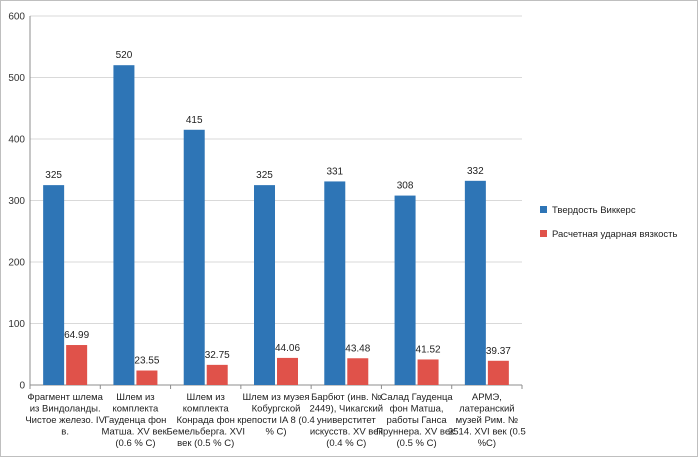 This screenshot has width=700, height=459. Describe the element at coordinates (146, 361) in the screenshot. I see `data-label-toughness: 23.55` at that location.